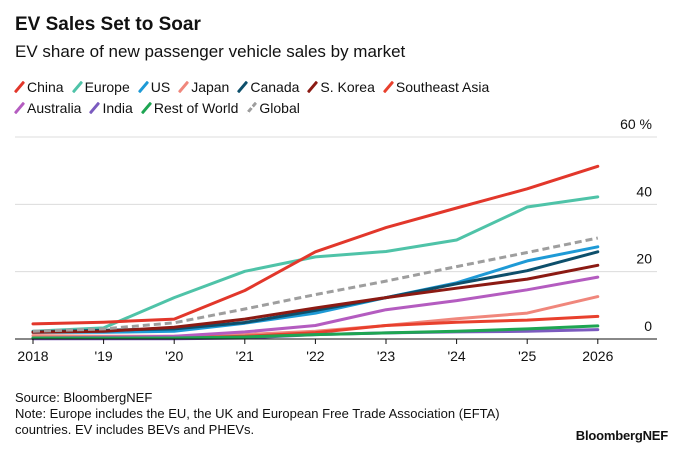 This screenshot has height=449, width=680. What do you see at coordinates (315, 298) in the screenshot?
I see `series-line-s-korea` at bounding box center [315, 298].